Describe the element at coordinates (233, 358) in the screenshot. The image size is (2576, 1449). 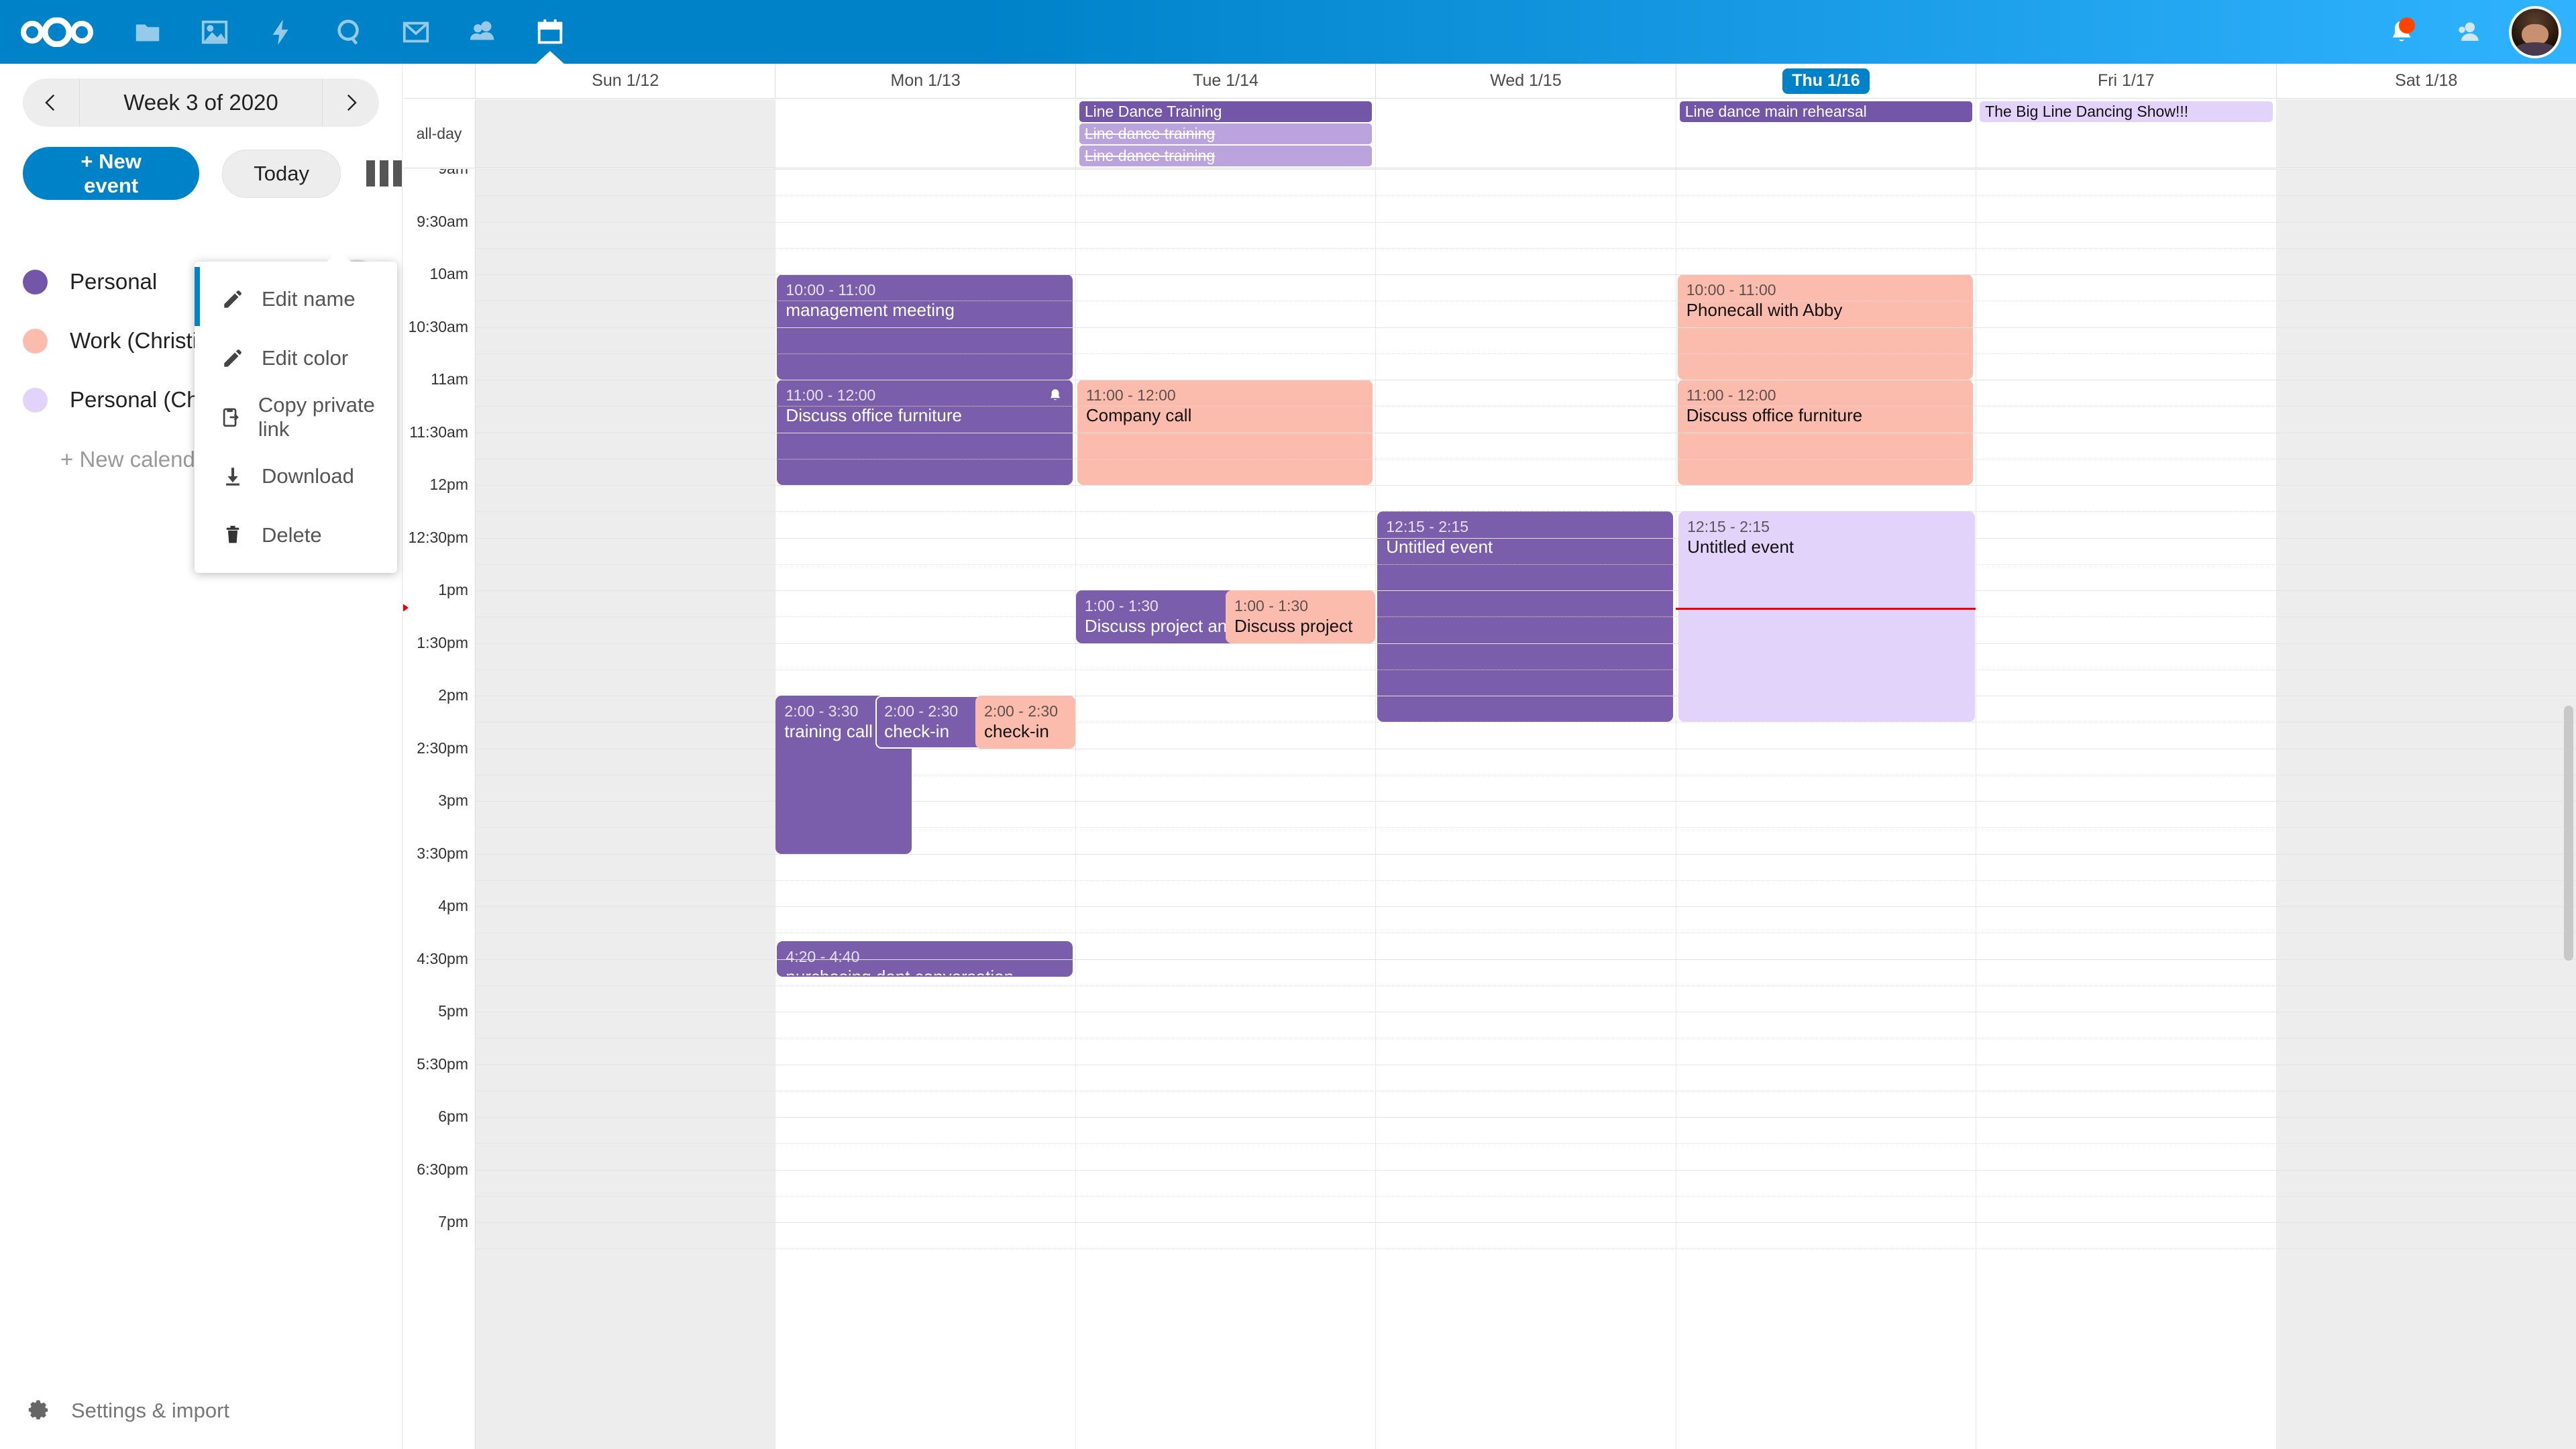
I see `pencil-icon` at that location.